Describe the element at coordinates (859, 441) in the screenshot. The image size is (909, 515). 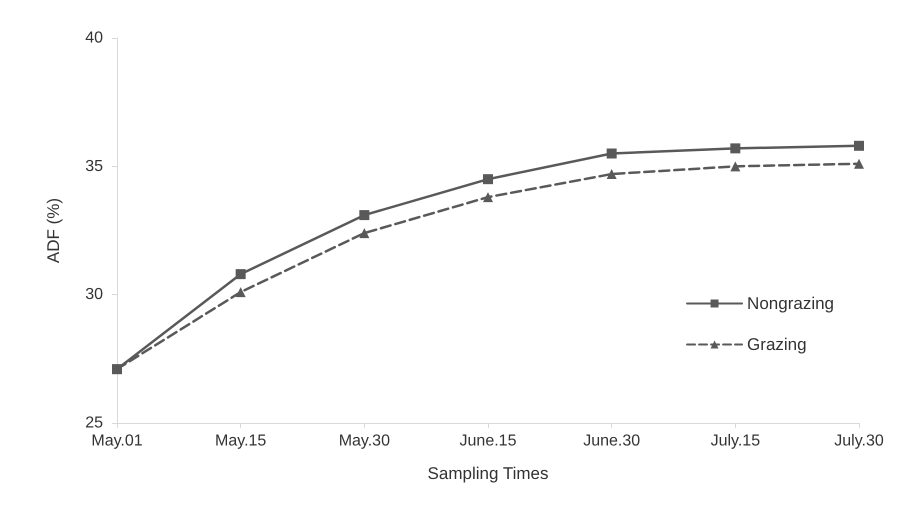
I see `x-tick-label: July.30` at that location.